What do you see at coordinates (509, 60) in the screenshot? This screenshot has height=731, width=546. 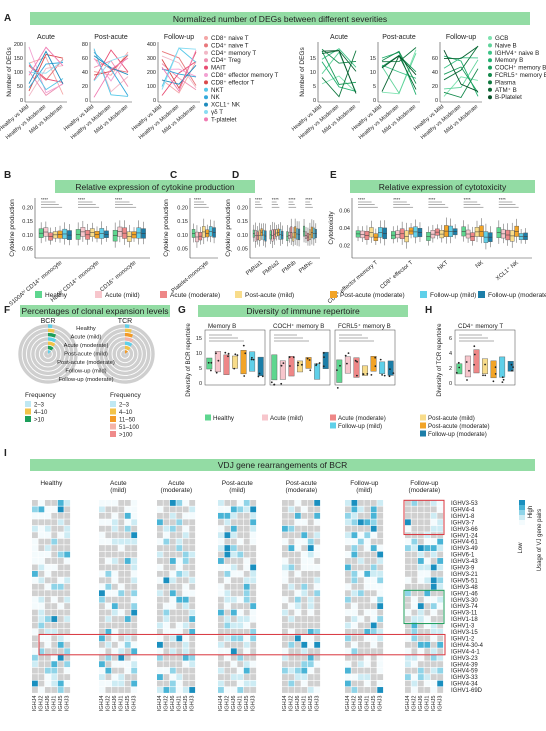 I see `panel-a-legend-b-3: Memory B` at bounding box center [509, 60].